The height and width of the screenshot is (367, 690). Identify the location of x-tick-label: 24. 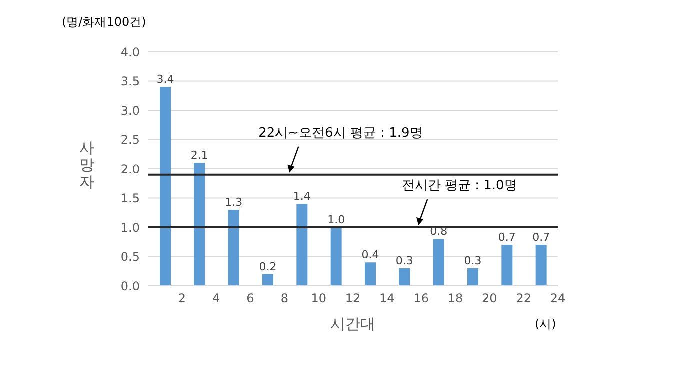
(558, 299).